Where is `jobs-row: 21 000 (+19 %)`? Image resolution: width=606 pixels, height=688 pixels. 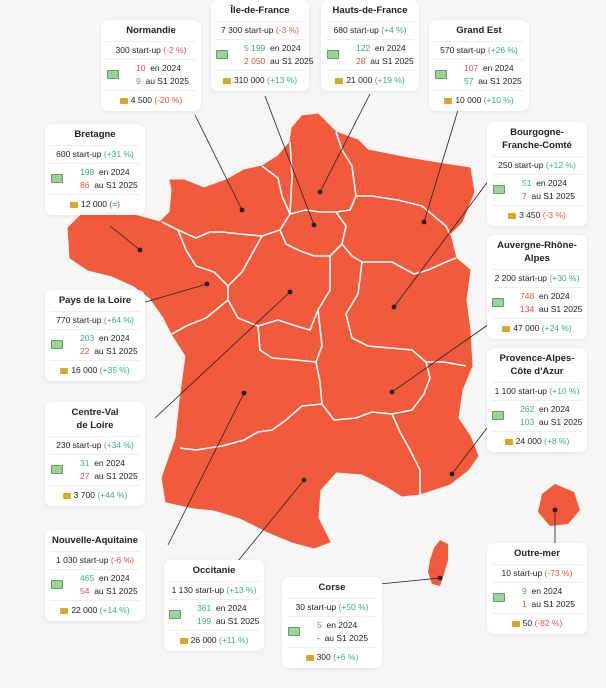
jobs-row: 21 000 (+19 %) is located at coordinates (370, 80).